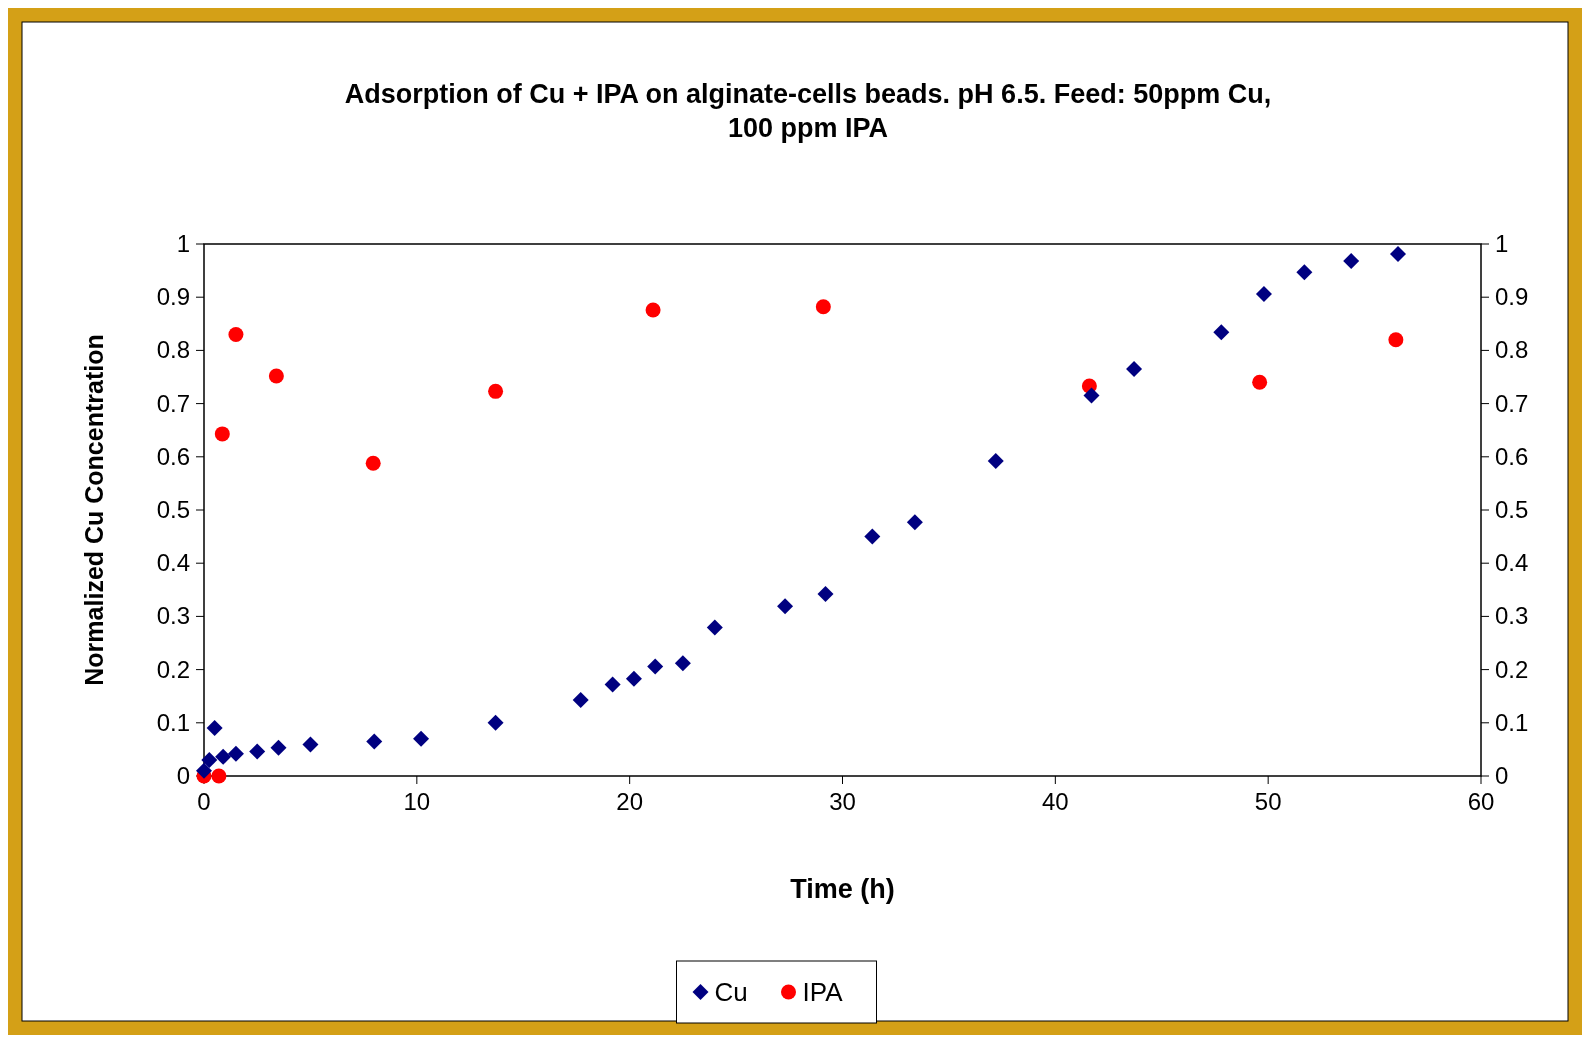  Describe the element at coordinates (173, 350) in the screenshot. I see `y-tick-label: 0.8` at that location.